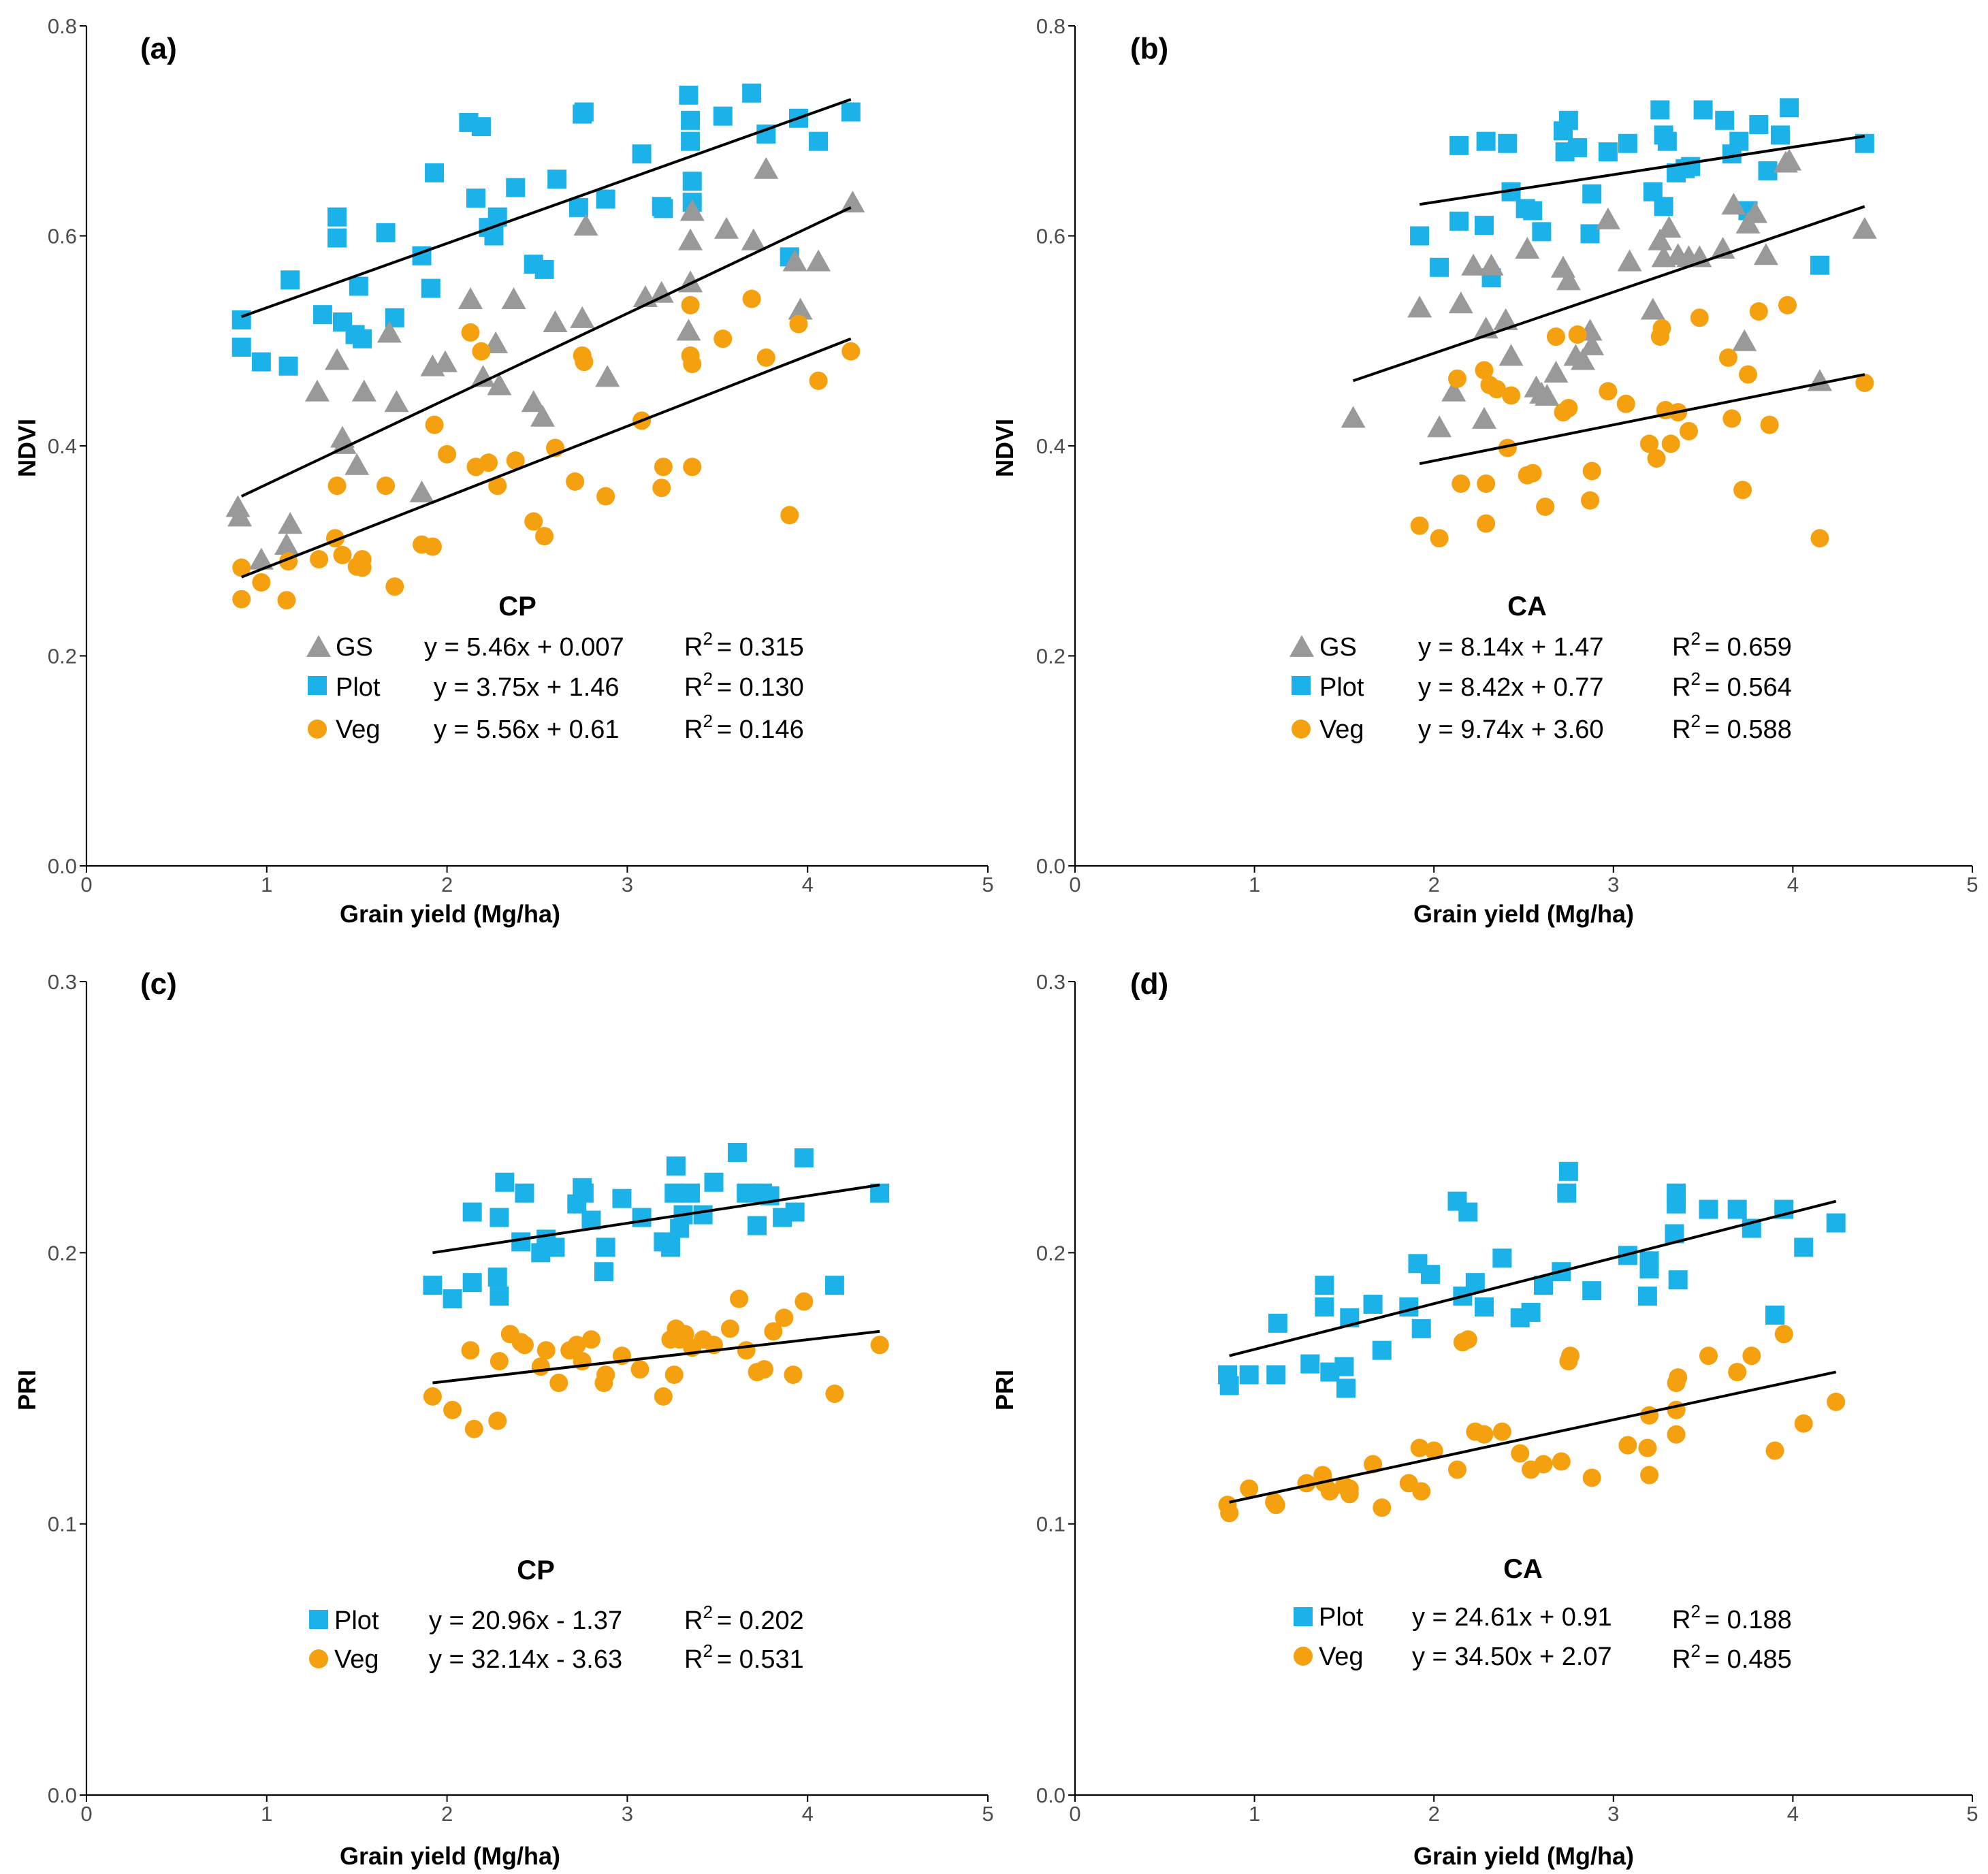 Image resolution: width=1988 pixels, height=1874 pixels. Describe the element at coordinates (1074, 885) in the screenshot. I see `x-tick-label: 0` at that location.